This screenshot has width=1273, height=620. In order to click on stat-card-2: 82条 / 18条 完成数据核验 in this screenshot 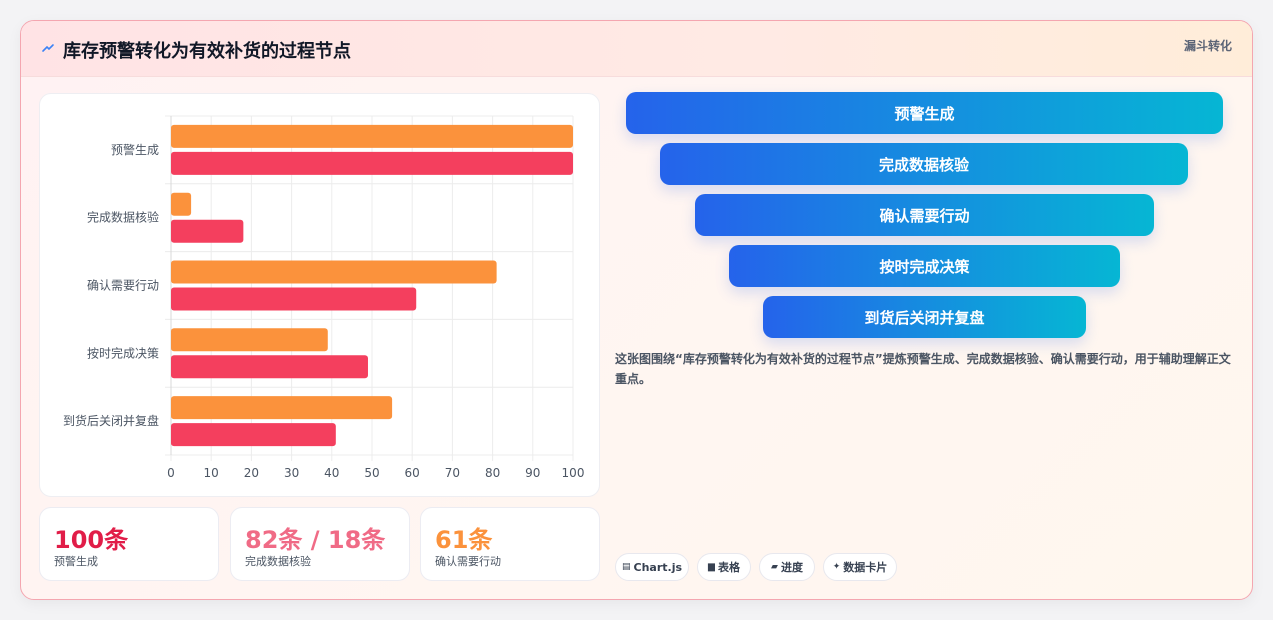, I will do `click(320, 544)`.